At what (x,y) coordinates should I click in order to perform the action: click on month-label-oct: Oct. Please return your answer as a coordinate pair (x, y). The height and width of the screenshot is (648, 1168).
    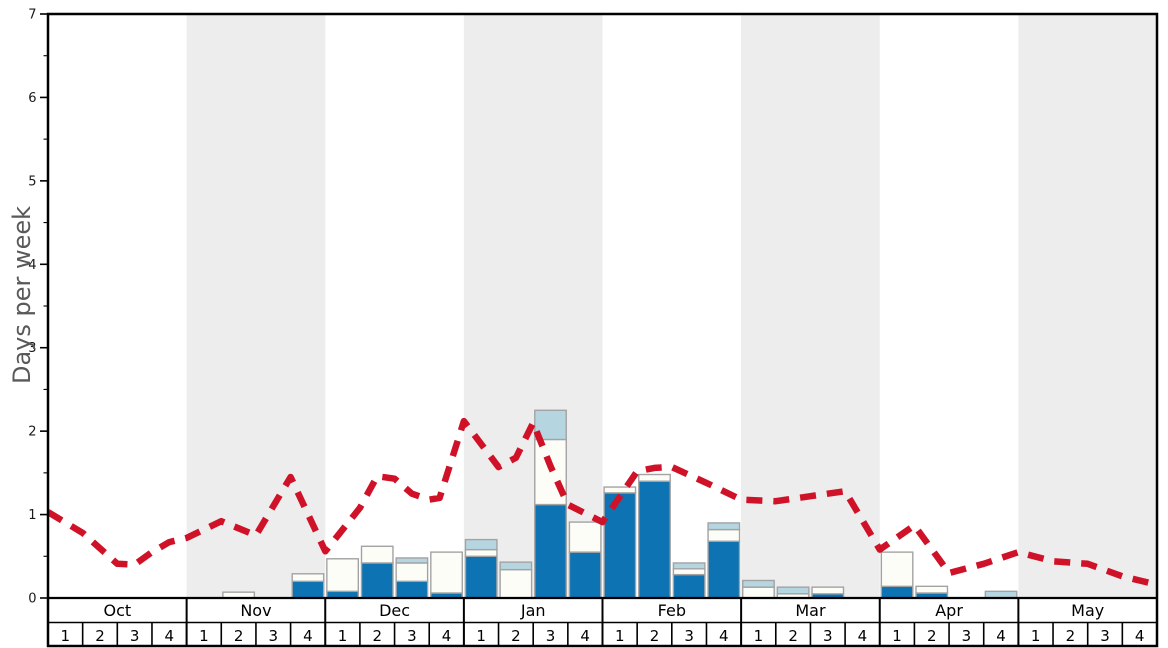
    Looking at the image, I should click on (117, 610).